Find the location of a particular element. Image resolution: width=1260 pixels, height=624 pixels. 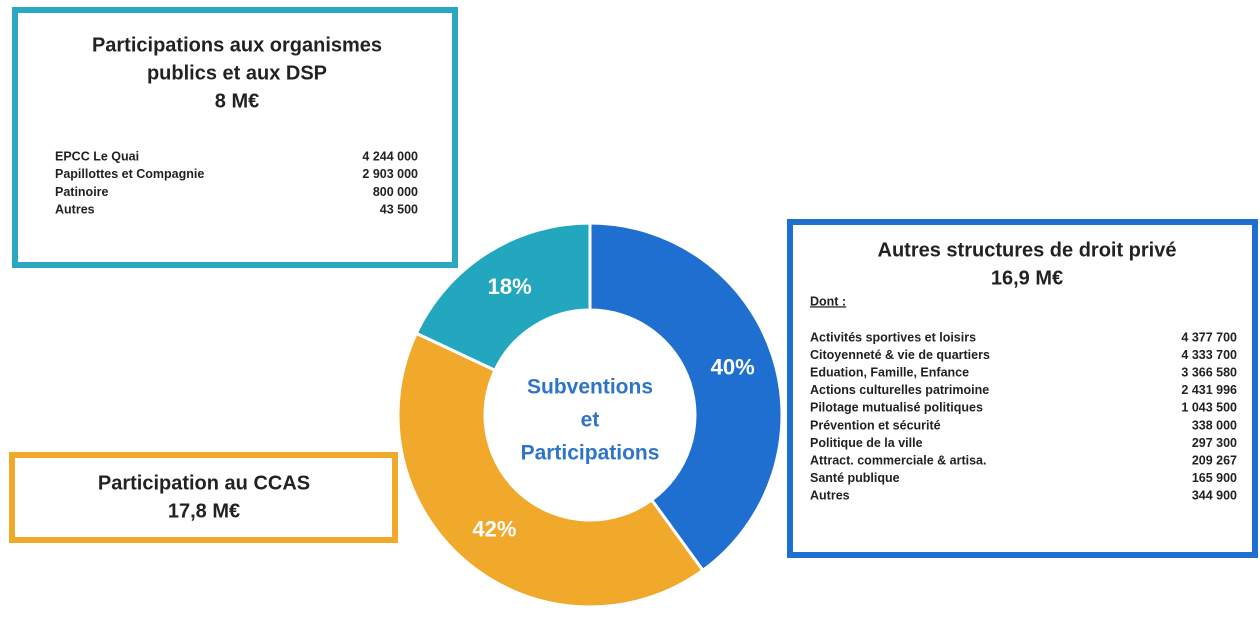

row-value: 3 366 580 is located at coordinates (1209, 372).